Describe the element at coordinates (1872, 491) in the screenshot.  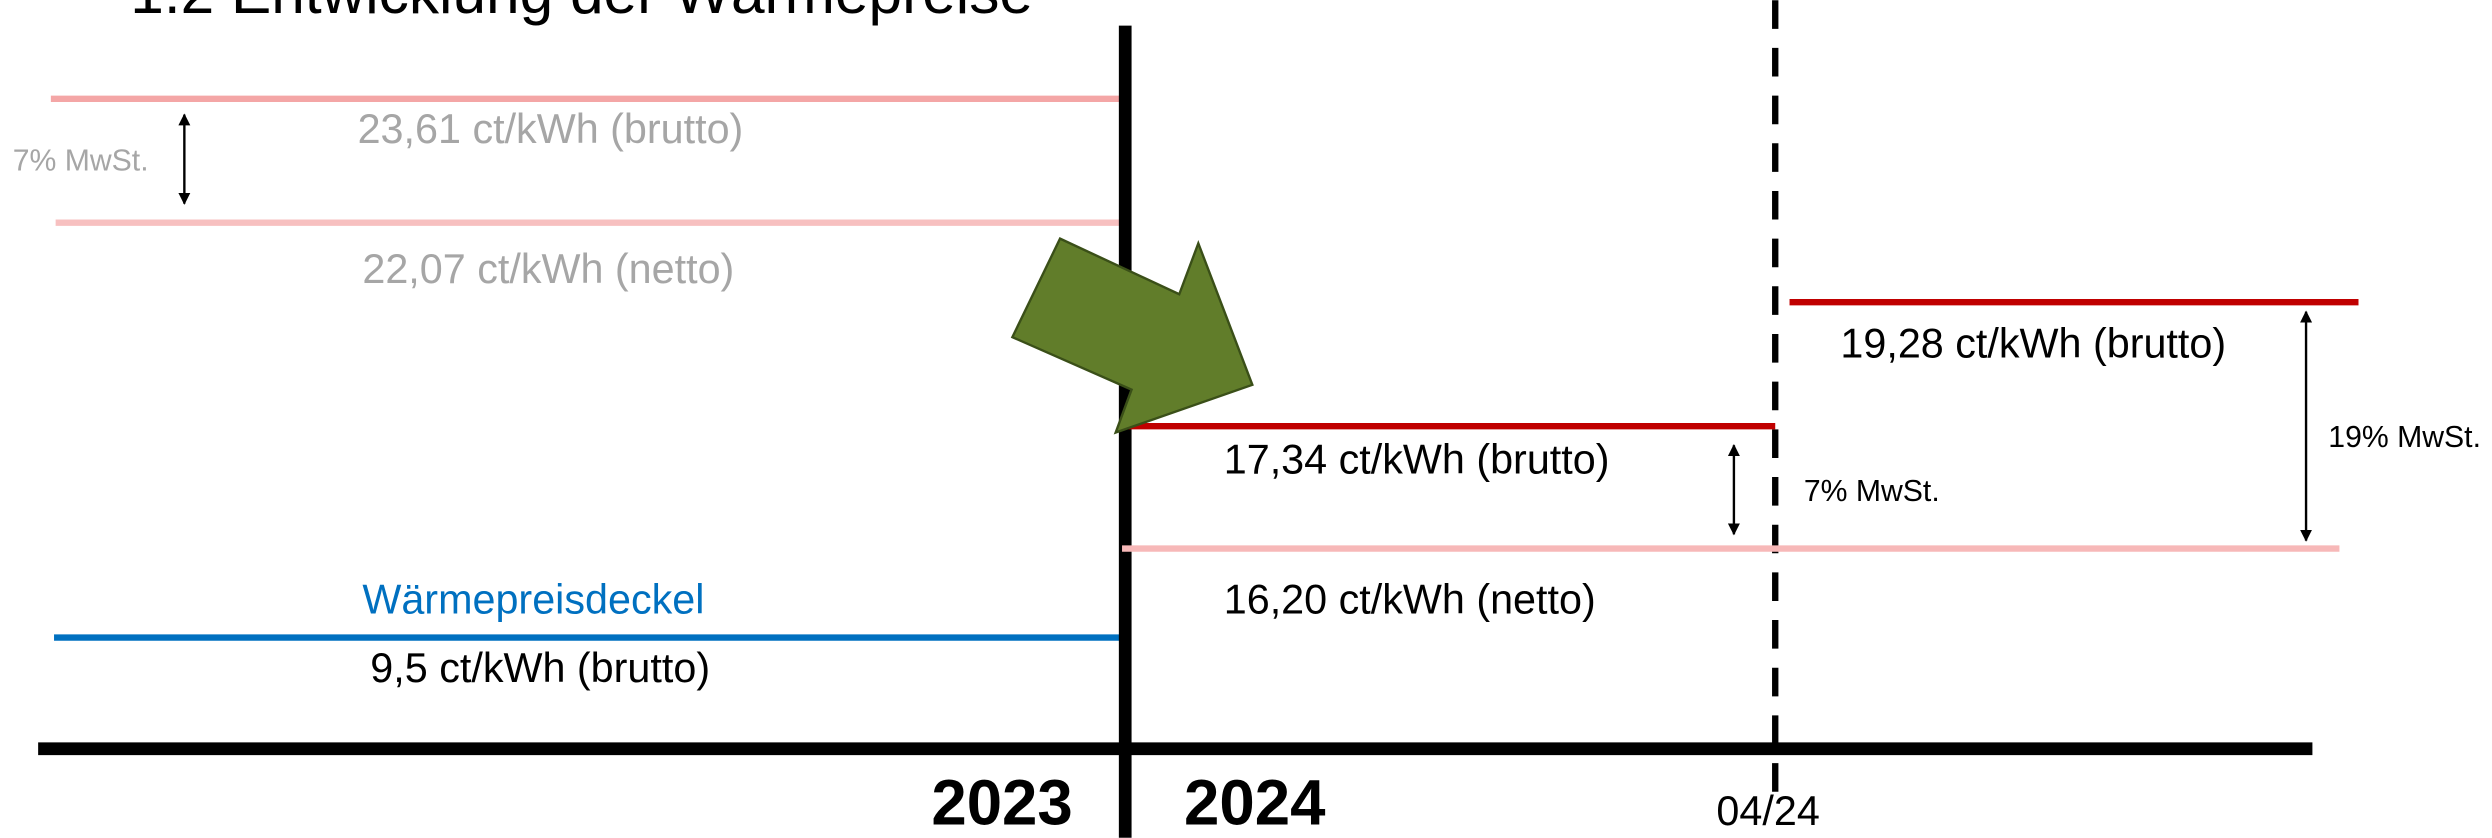
I see `vat-label-2024: 7% MwSt.` at that location.